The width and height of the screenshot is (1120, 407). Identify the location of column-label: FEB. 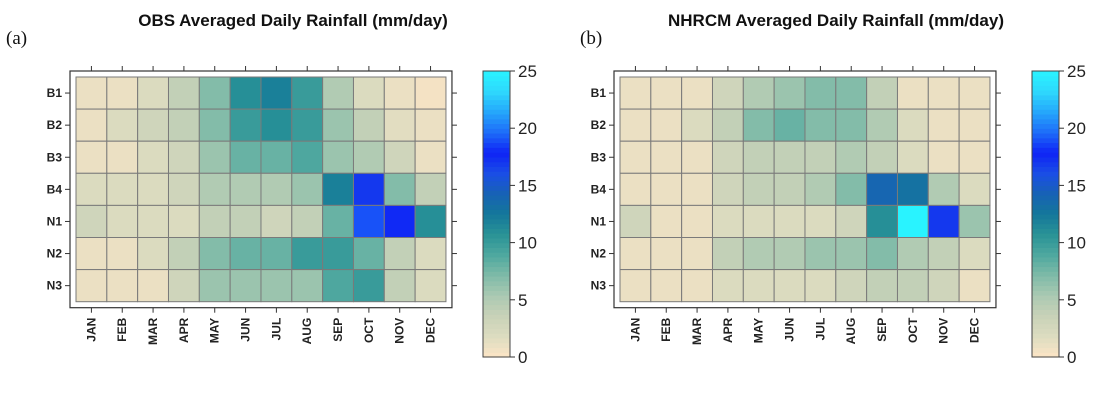
(122, 329).